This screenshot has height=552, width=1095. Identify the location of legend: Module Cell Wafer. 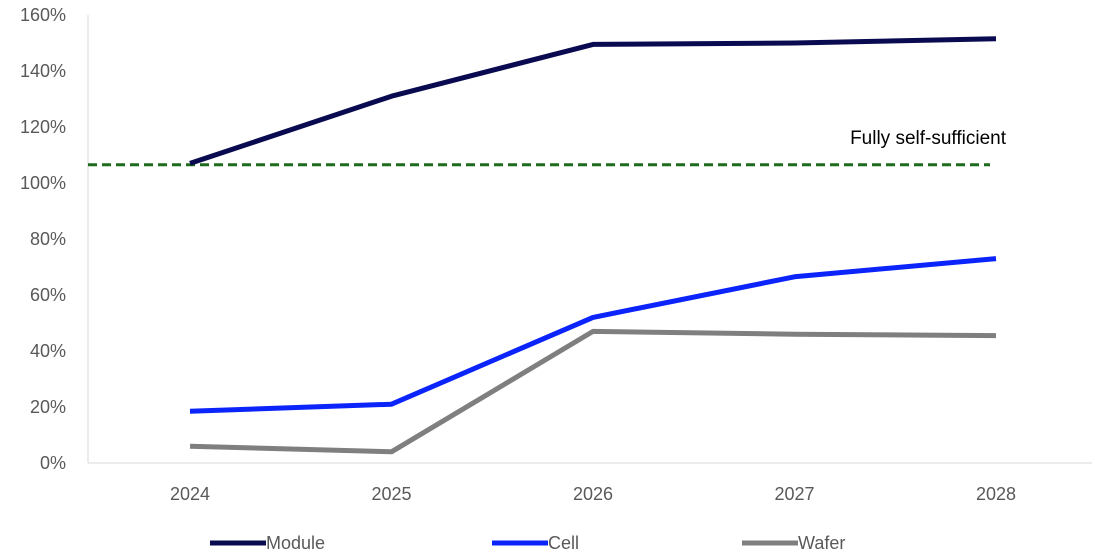
(527, 542).